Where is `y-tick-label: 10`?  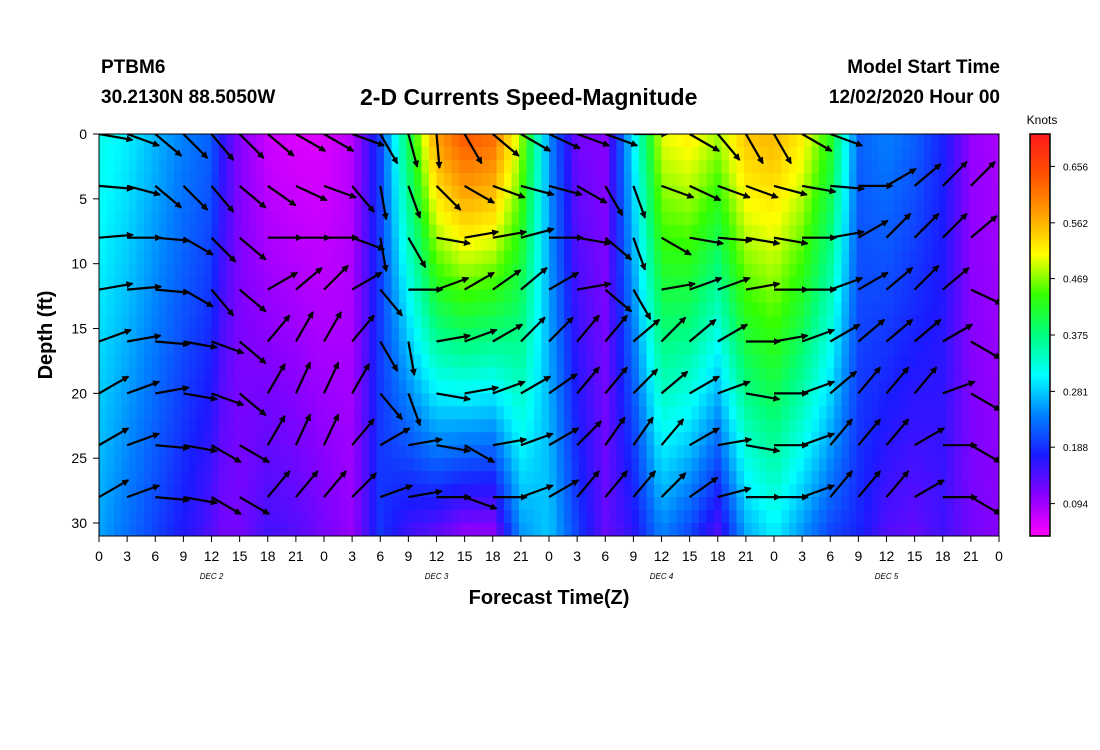
y-tick-label: 10 is located at coordinates (79, 264).